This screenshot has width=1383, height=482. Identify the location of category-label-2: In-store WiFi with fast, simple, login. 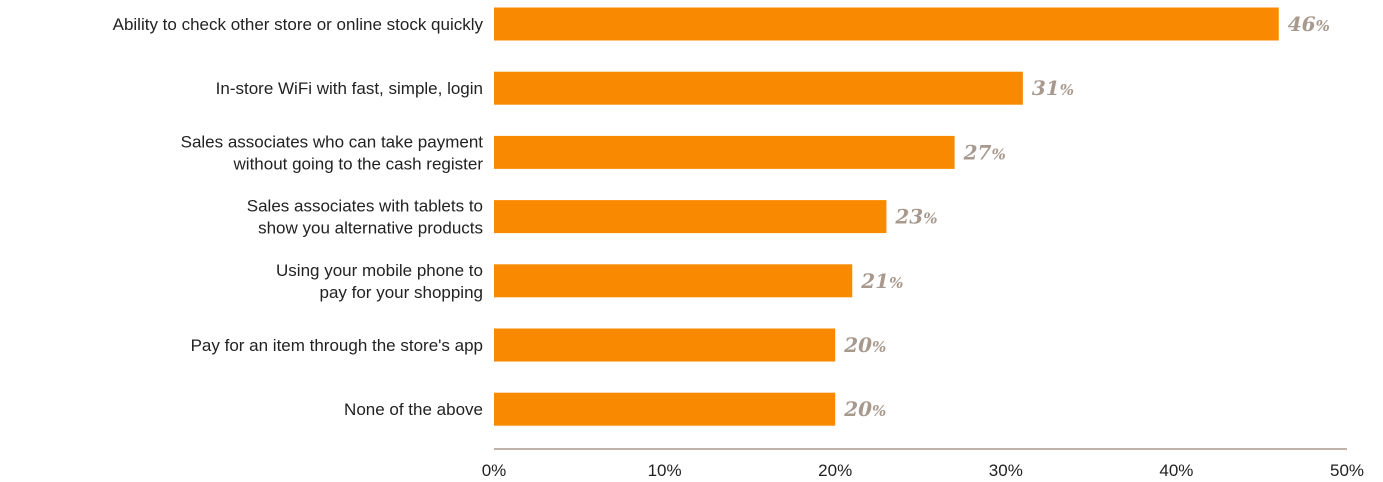
(349, 88).